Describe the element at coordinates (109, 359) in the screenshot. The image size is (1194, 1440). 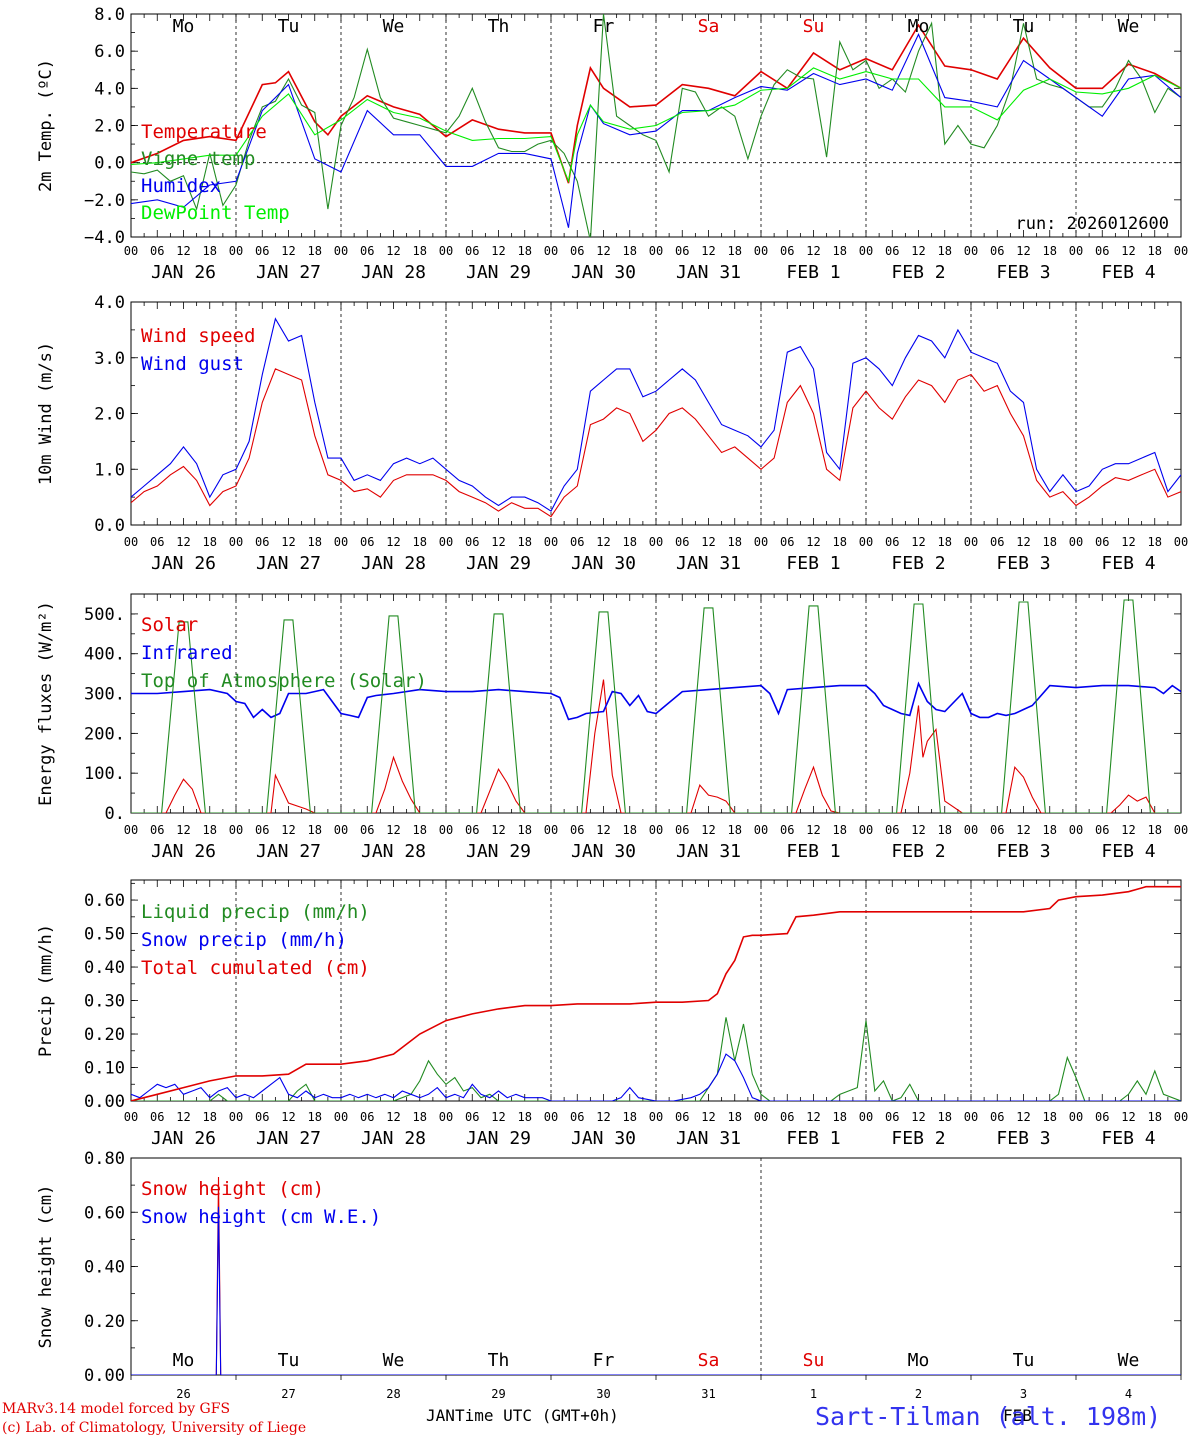
I see `y-tick-label: 3.0` at that location.